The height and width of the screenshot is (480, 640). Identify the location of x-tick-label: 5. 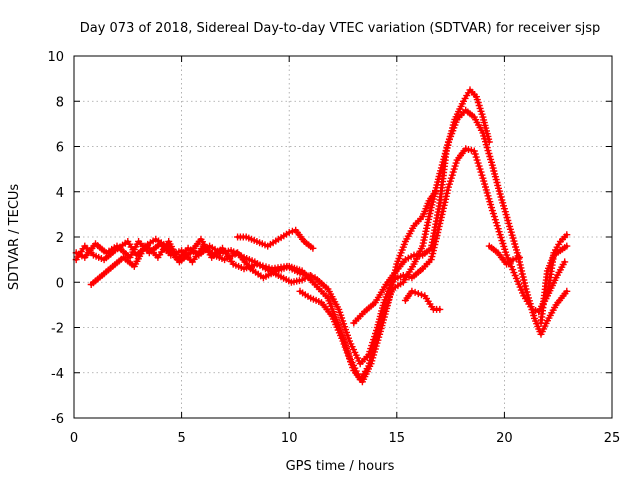
(181, 438).